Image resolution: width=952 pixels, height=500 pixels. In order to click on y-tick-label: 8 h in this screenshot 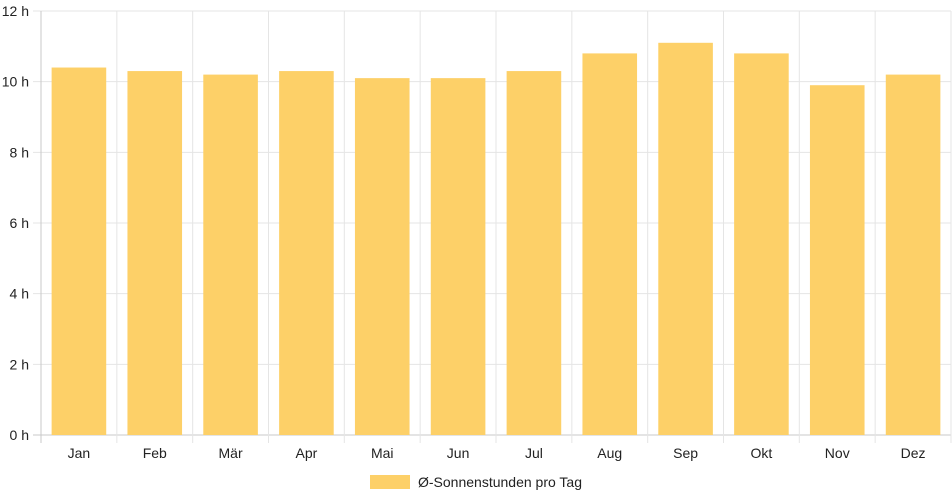, I will do `click(19, 152)`.